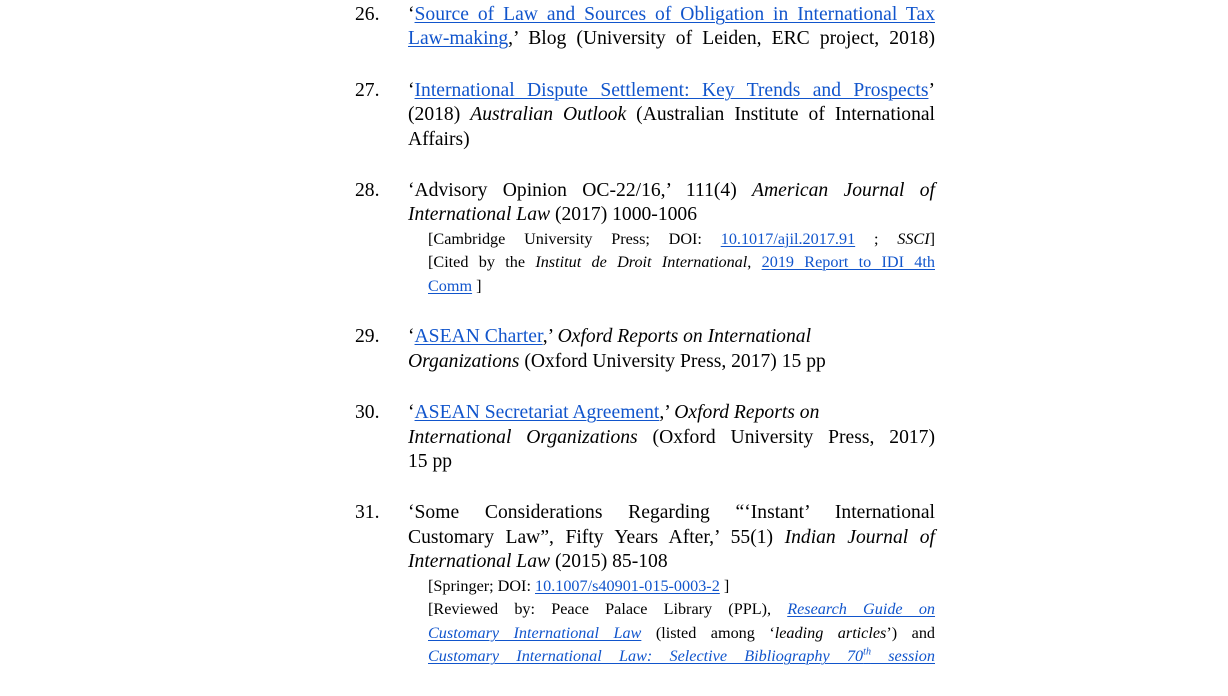  I want to click on citation-link: 2019 Report to IDI 4th, so click(848, 262).